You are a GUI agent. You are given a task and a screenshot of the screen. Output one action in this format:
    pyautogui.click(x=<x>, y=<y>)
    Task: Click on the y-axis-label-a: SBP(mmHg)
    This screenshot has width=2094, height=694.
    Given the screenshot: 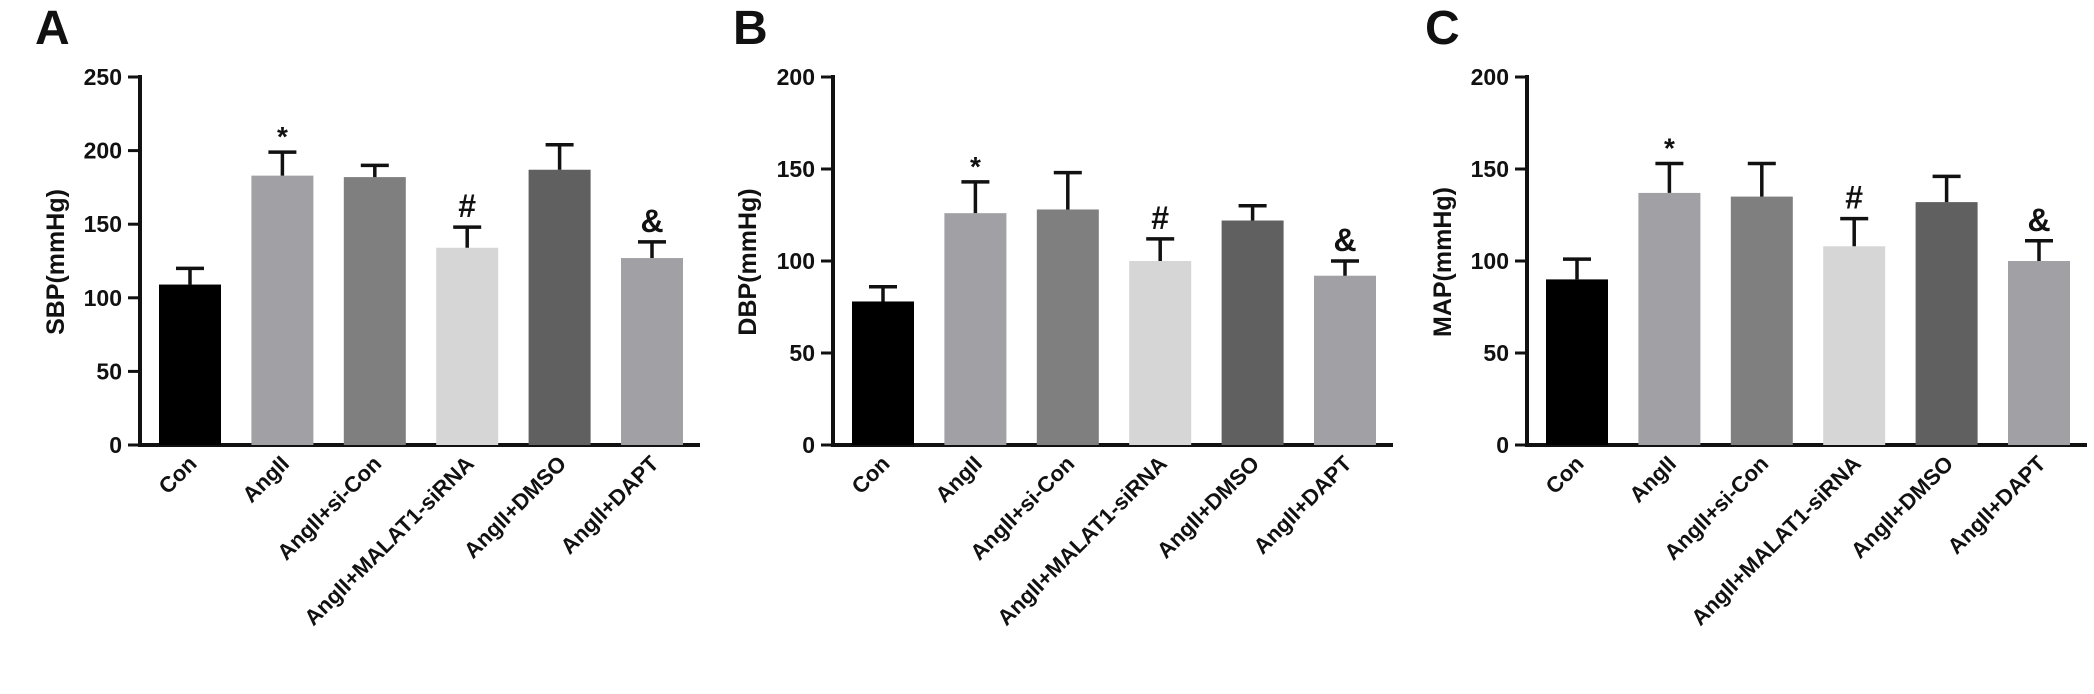 What is the action you would take?
    pyautogui.click(x=56, y=262)
    